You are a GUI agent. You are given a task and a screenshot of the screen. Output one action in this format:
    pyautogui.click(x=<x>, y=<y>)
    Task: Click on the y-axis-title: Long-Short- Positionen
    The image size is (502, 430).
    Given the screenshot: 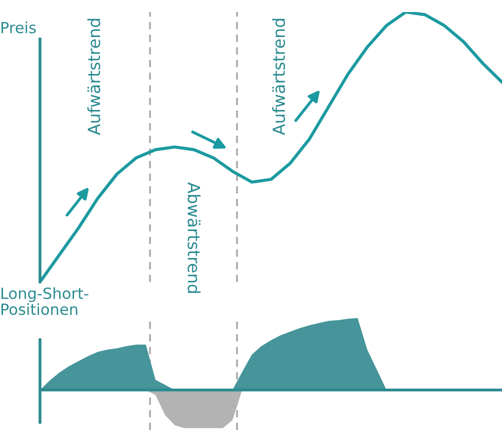 What is the action you would take?
    pyautogui.click(x=45, y=301)
    